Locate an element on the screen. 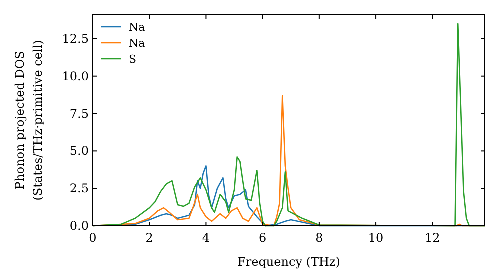  x-tick-label: 0 is located at coordinates (93, 238).